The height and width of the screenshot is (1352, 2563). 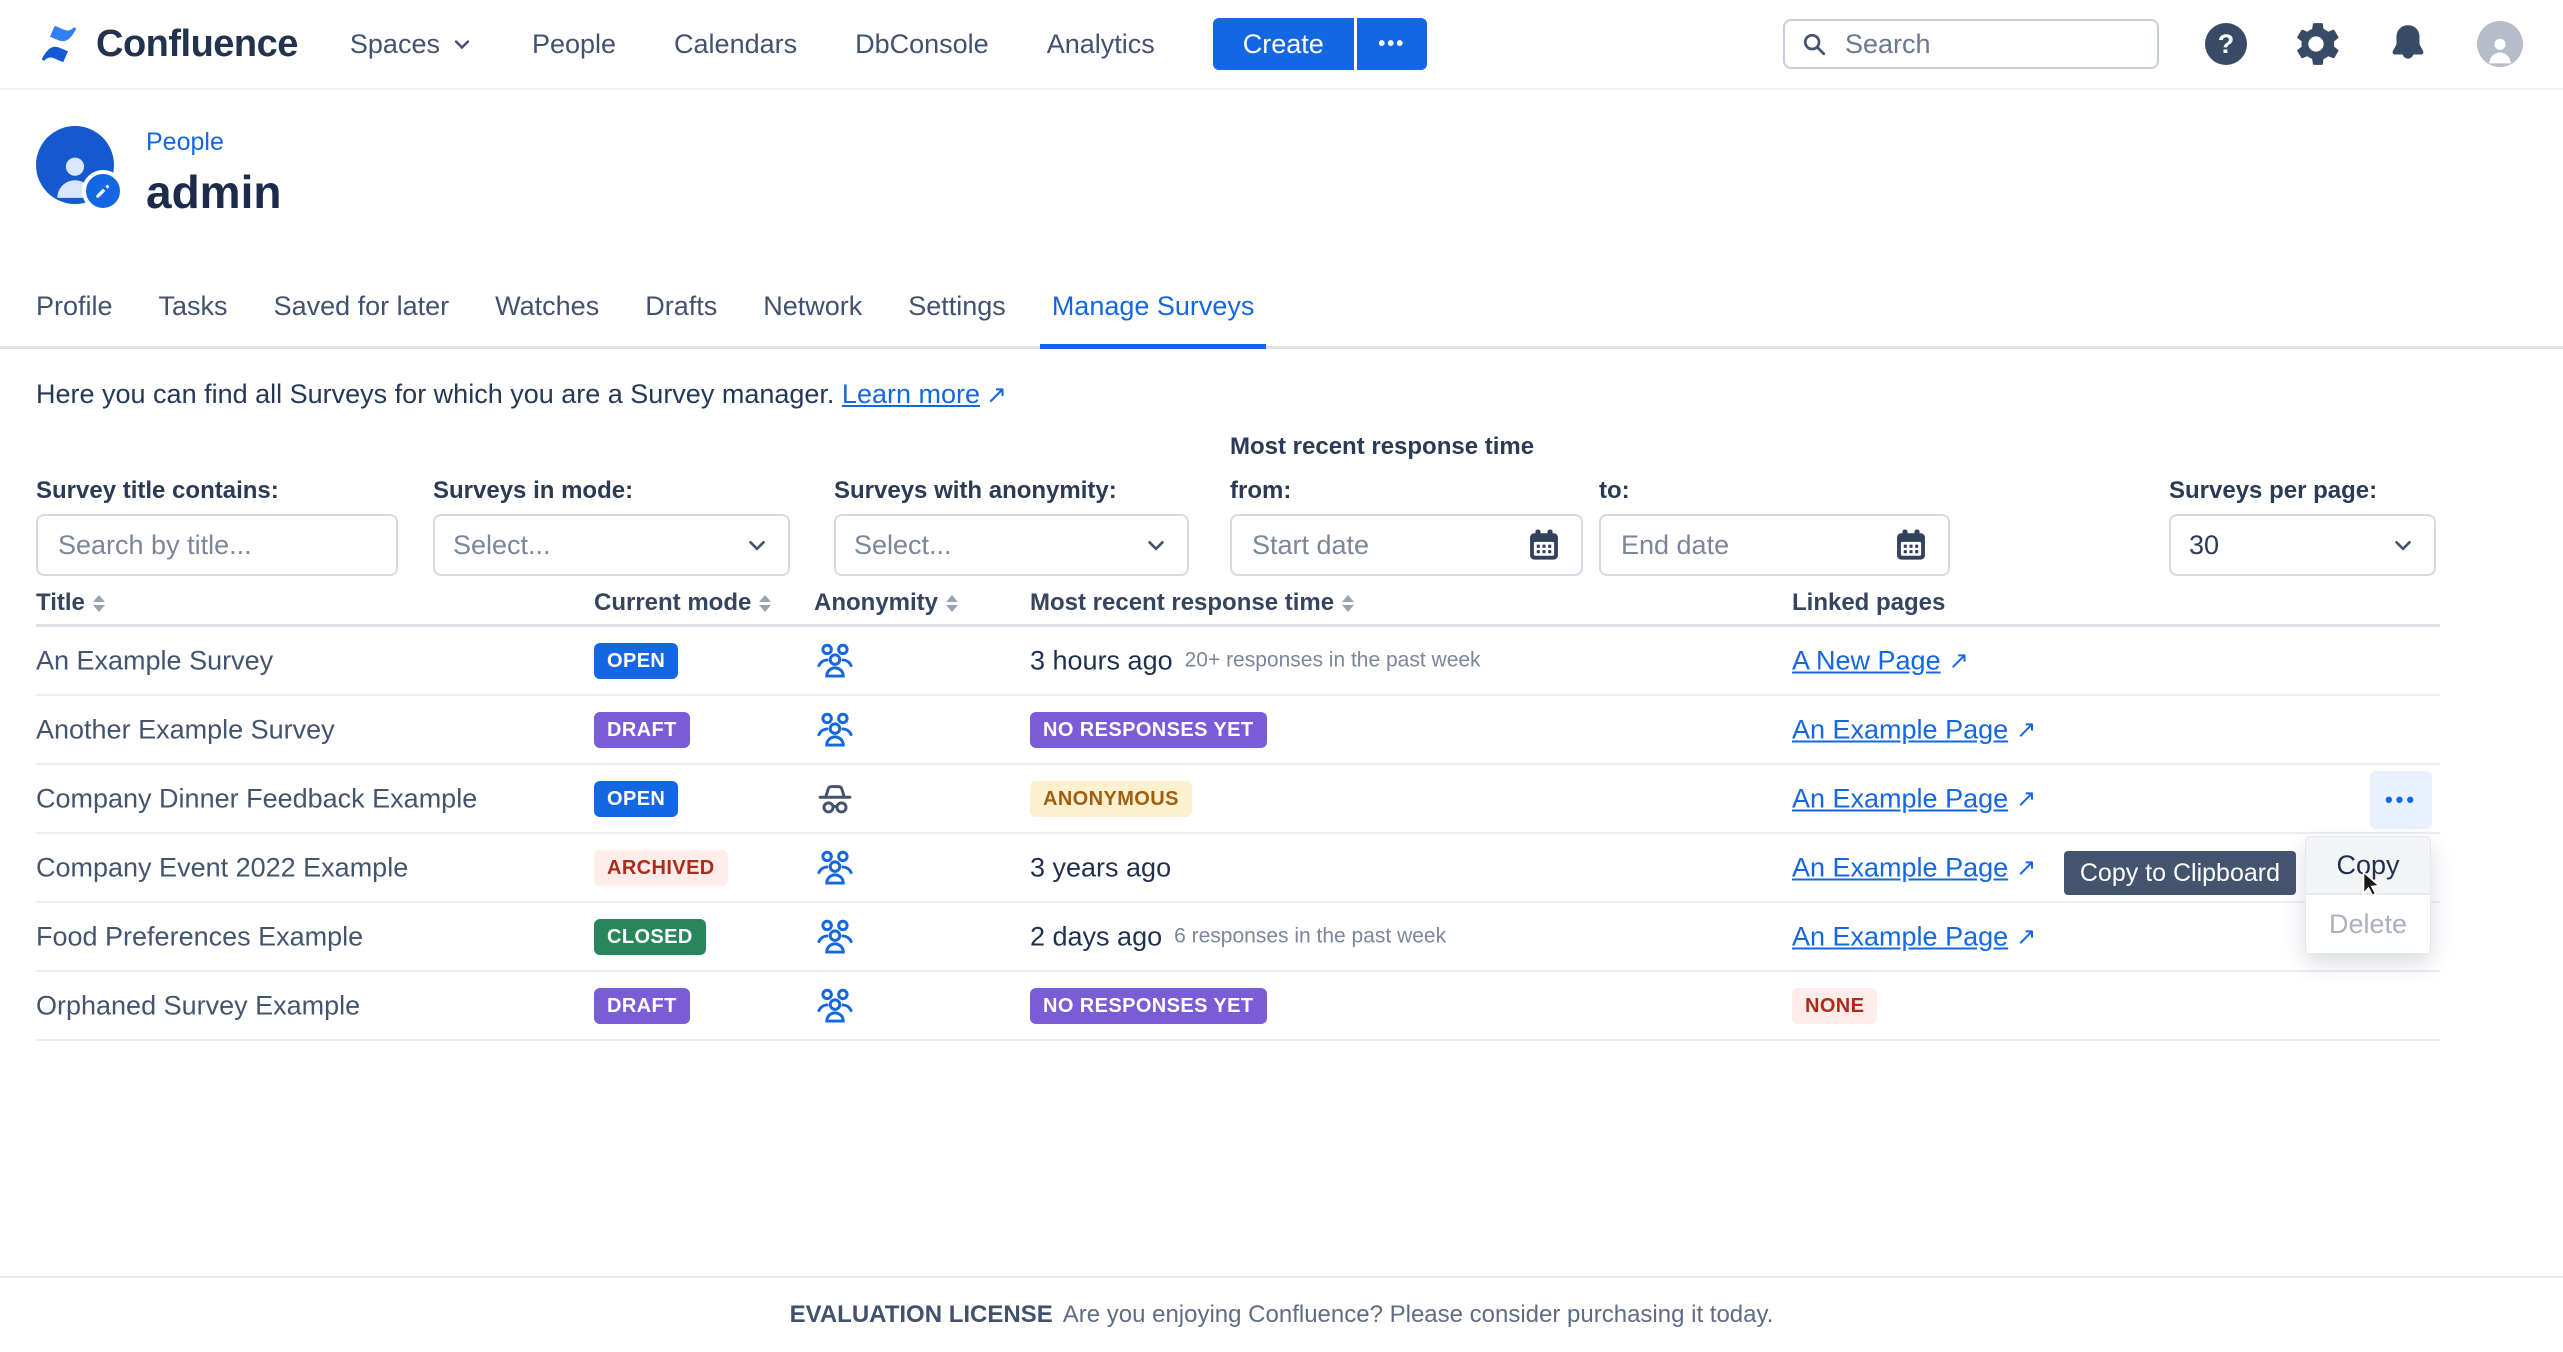 I want to click on incognito-anonymity-icon, so click(x=835, y=799).